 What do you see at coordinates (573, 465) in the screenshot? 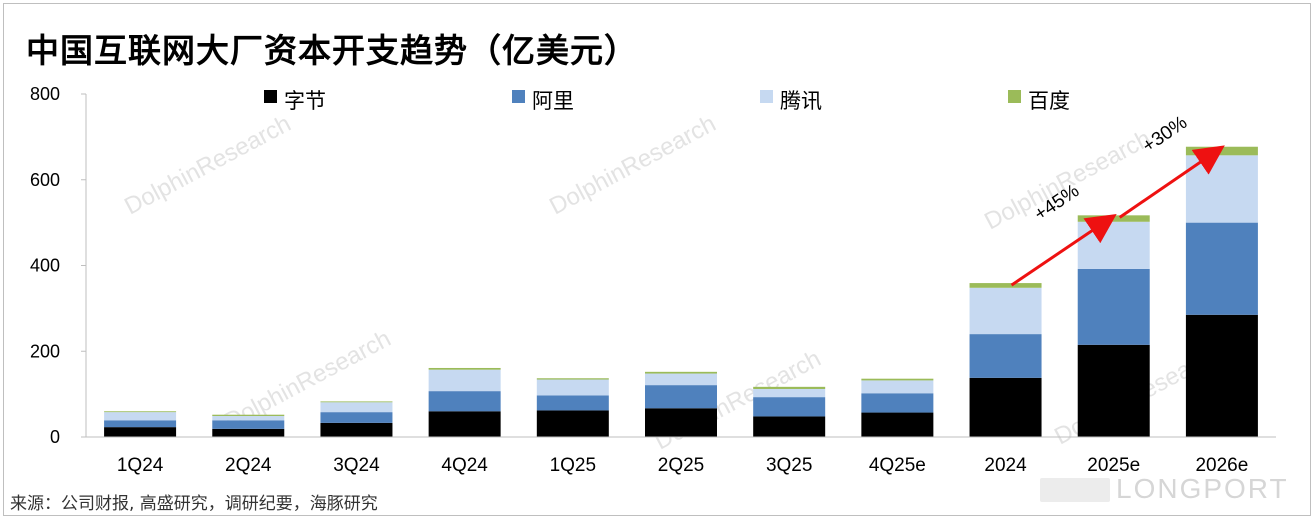
I see `x-tick-label: 1Q25` at bounding box center [573, 465].